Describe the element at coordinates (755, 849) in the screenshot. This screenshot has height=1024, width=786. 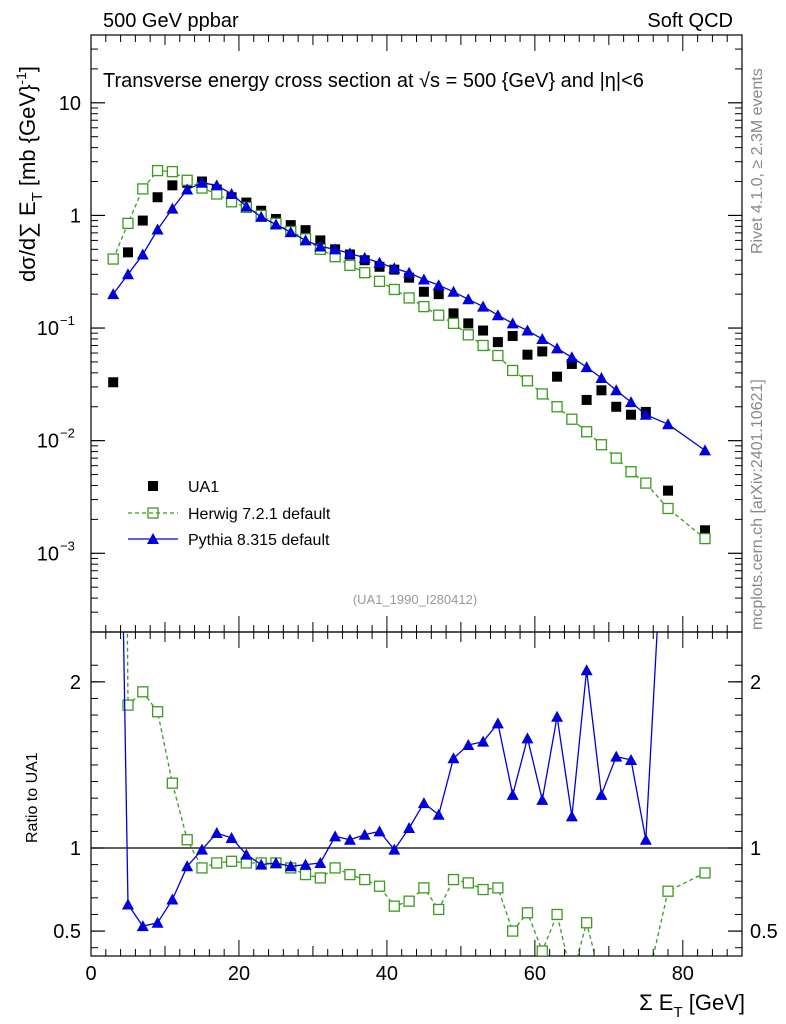
I see `ratio-y-tick-label-right: 1` at that location.